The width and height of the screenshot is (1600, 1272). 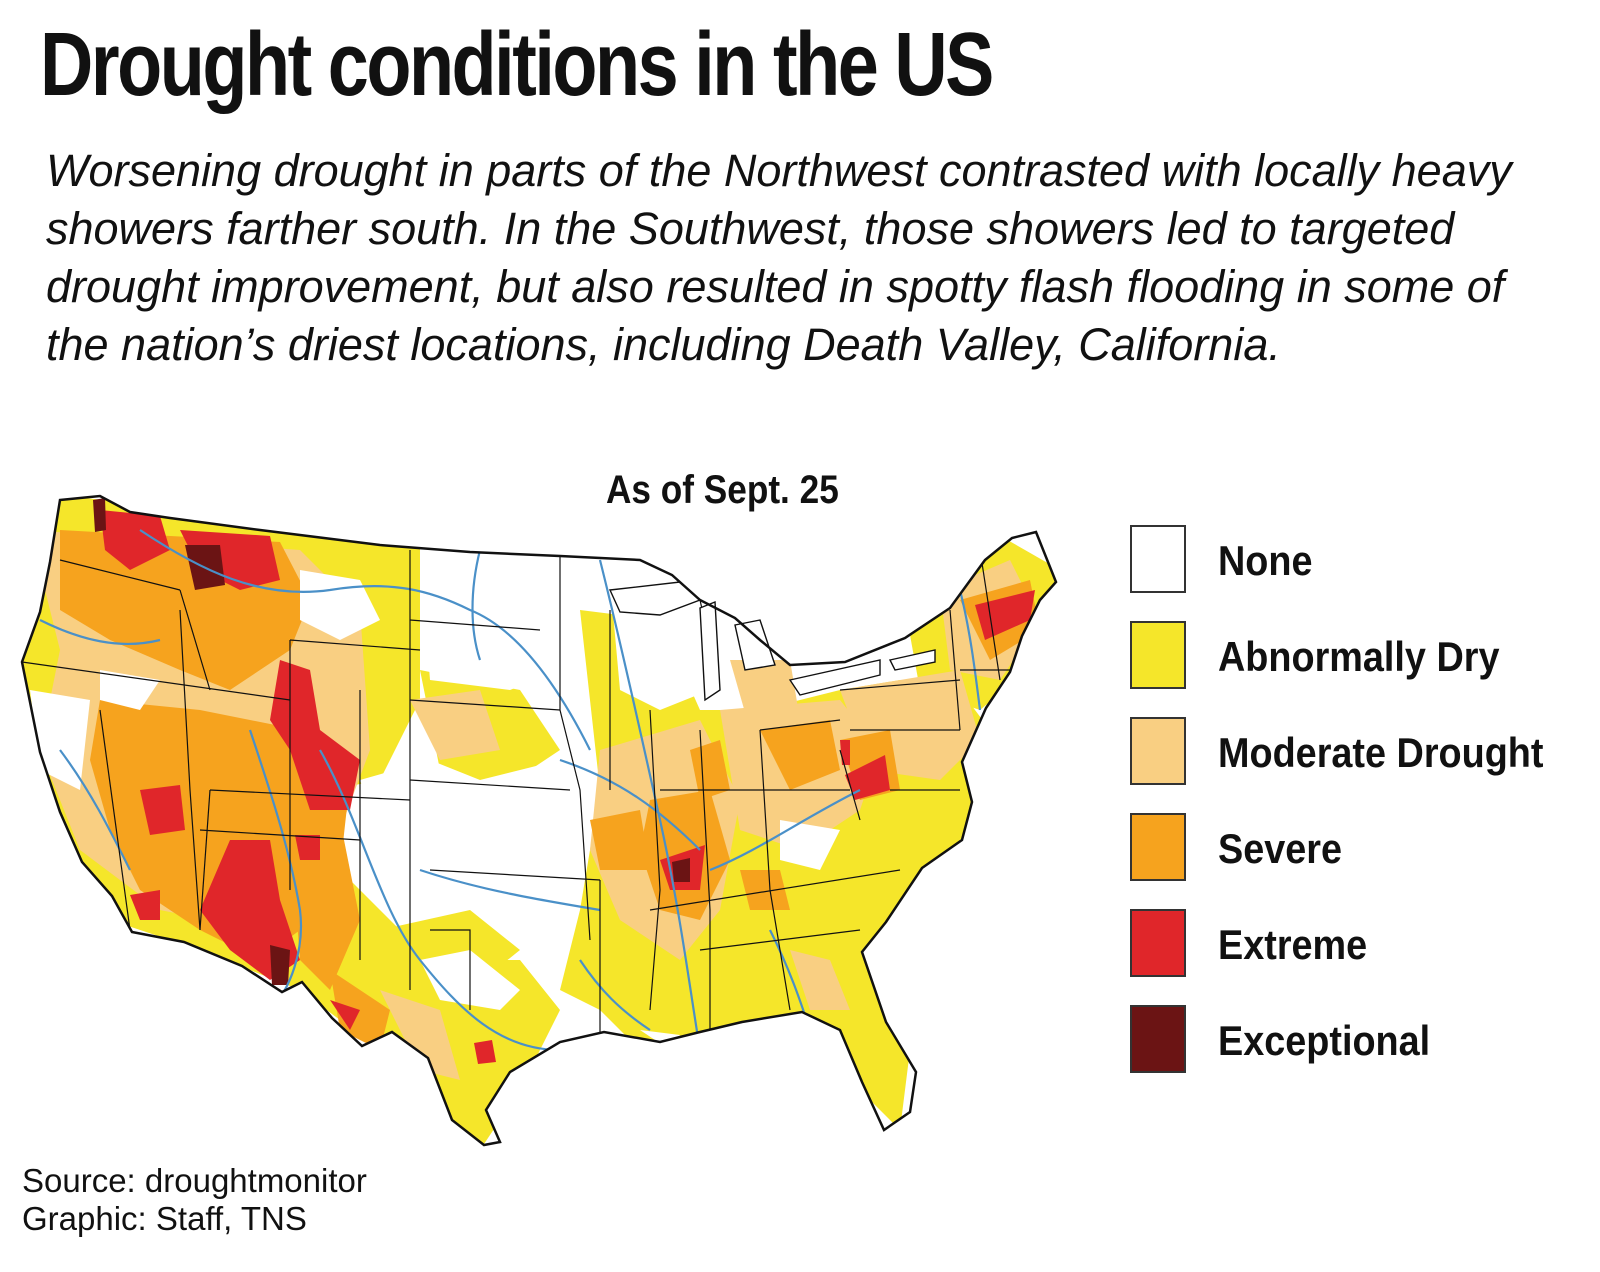 I want to click on legend-item-abnormally-dry: Abnormally Dry, so click(x=1365, y=656).